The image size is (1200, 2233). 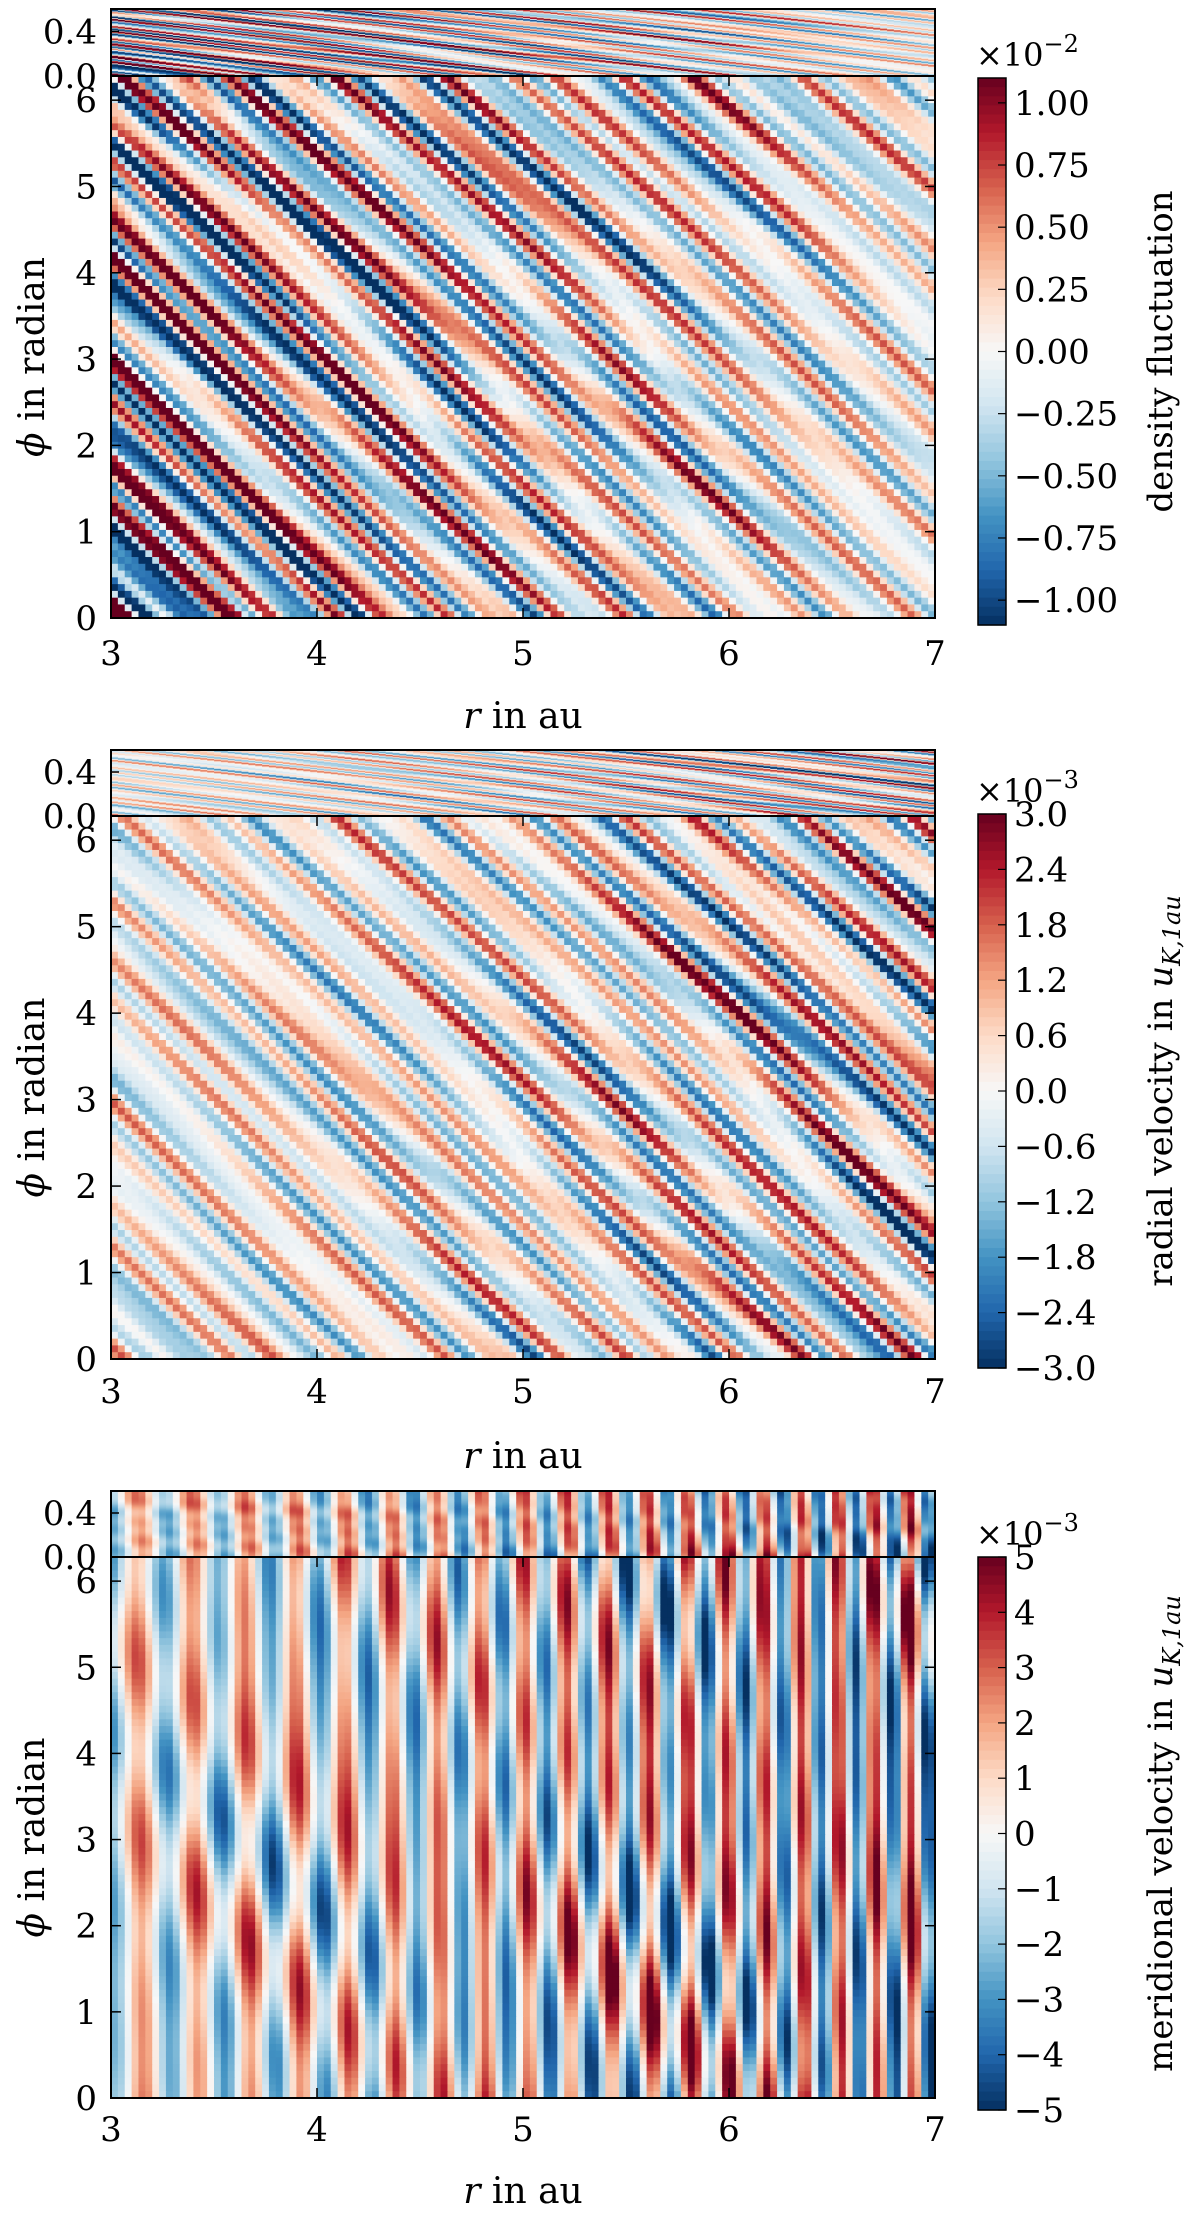 I want to click on colorbar-tick-label: 5, so click(x=1025, y=1558).